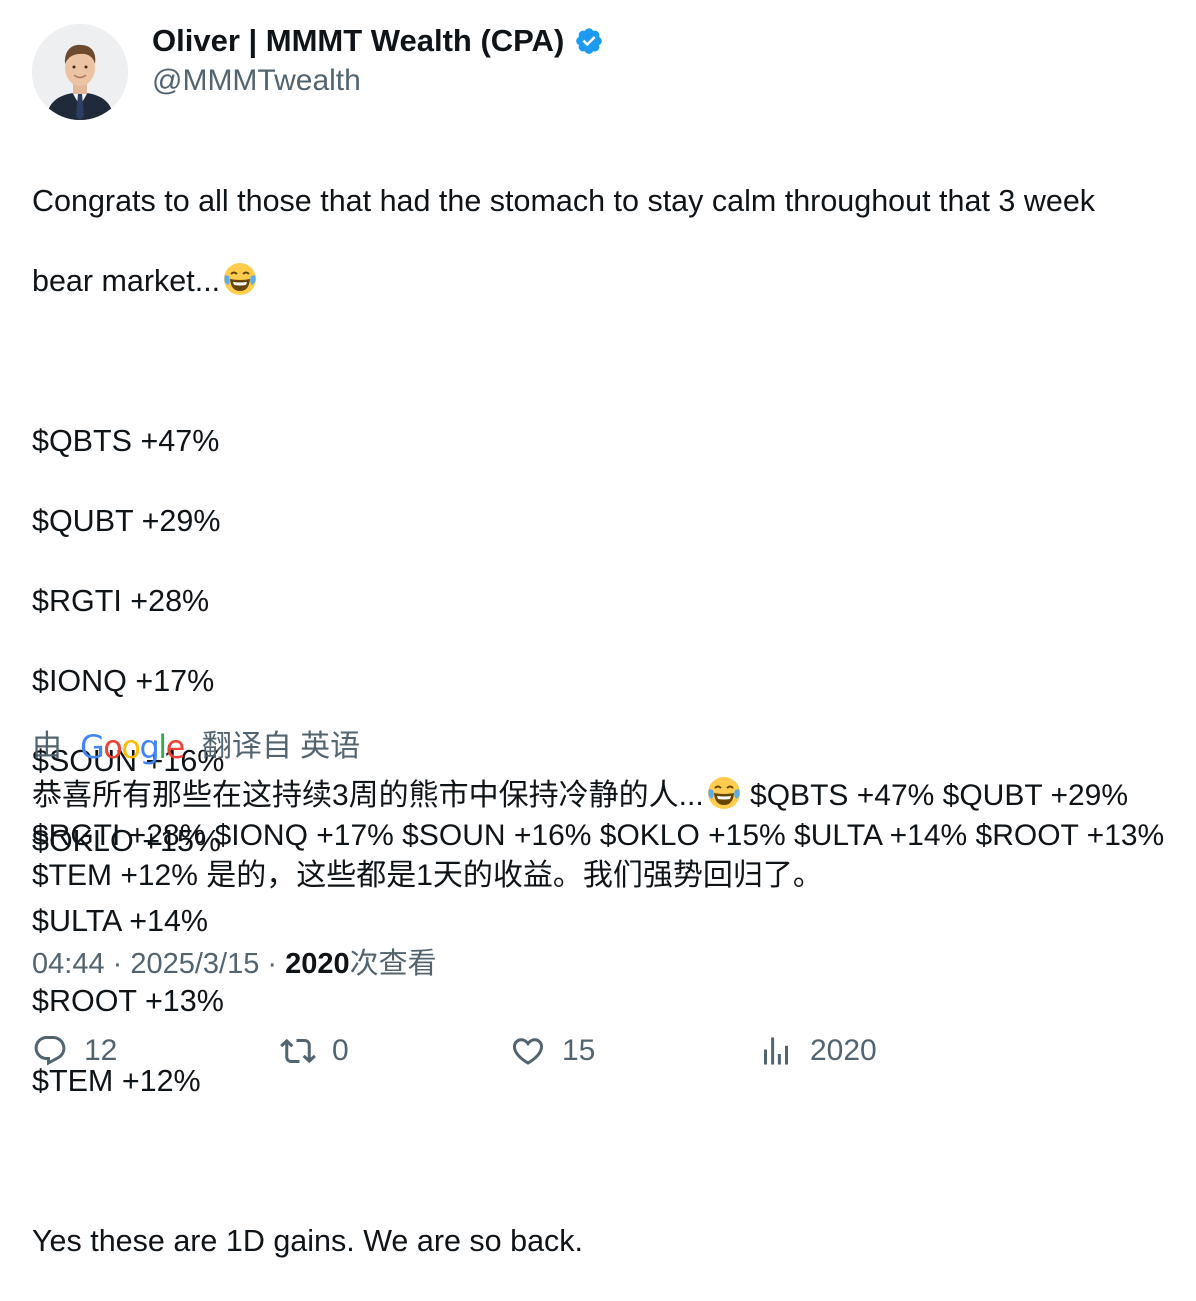 The width and height of the screenshot is (1196, 1301). Describe the element at coordinates (256, 80) in the screenshot. I see `author-handle: @MMMTwealth` at that location.